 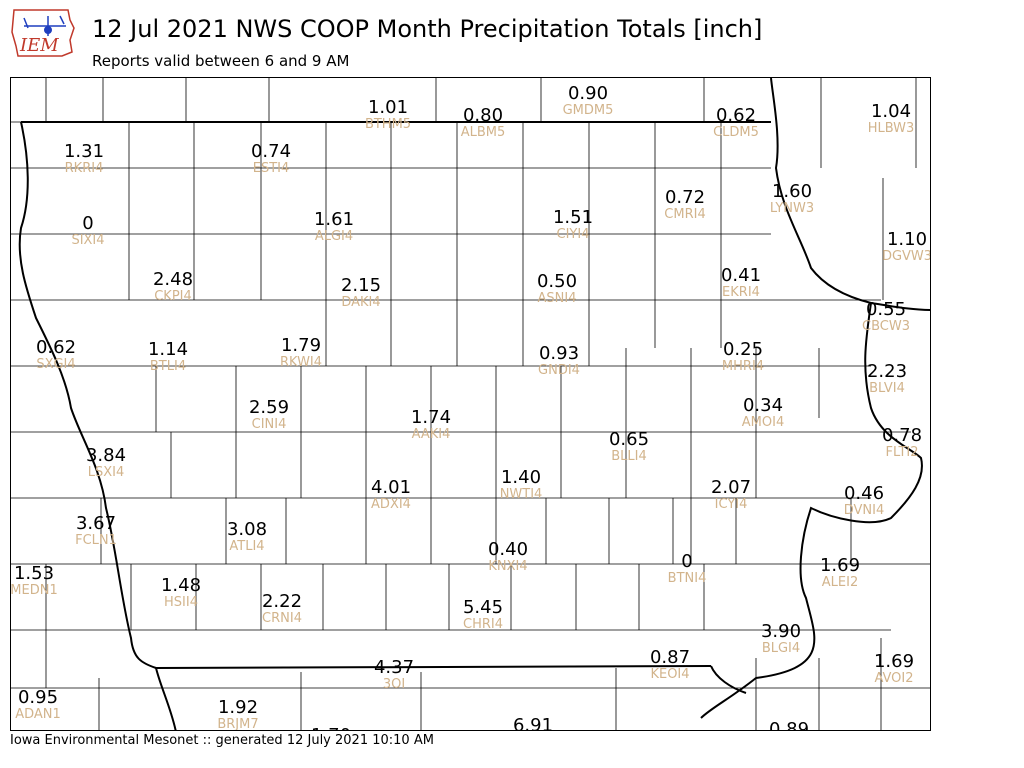 I want to click on precip-value: 0.74, so click(x=271, y=151).